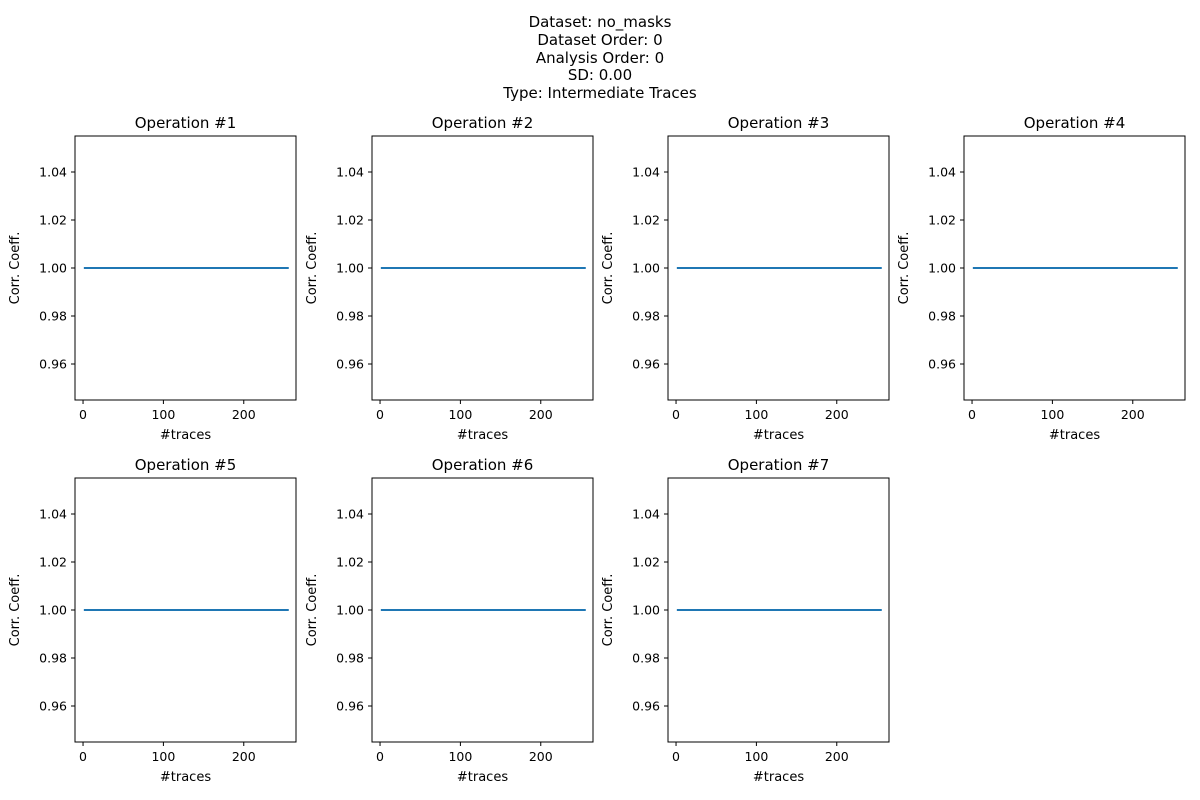 The image size is (1200, 800). I want to click on subplot-title: Operation #2, so click(483, 123).